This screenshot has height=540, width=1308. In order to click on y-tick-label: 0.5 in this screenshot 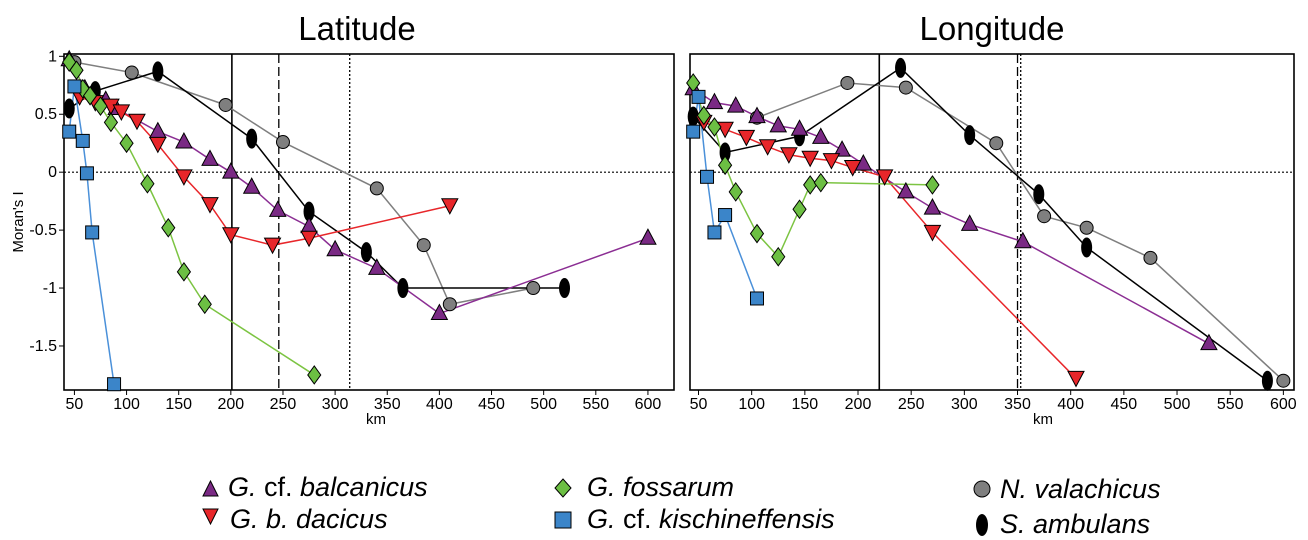, I will do `click(46, 114)`.